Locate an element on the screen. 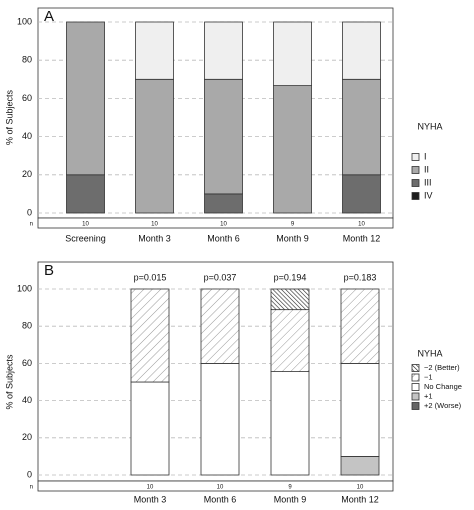 Image resolution: width=474 pixels, height=510 pixels. legend-label: +1 is located at coordinates (428, 395).